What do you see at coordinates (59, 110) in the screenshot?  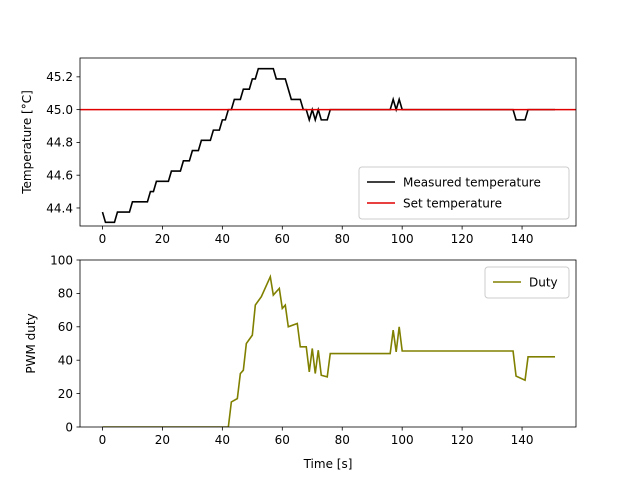 I see `y-tick-label: 45.0` at bounding box center [59, 110].